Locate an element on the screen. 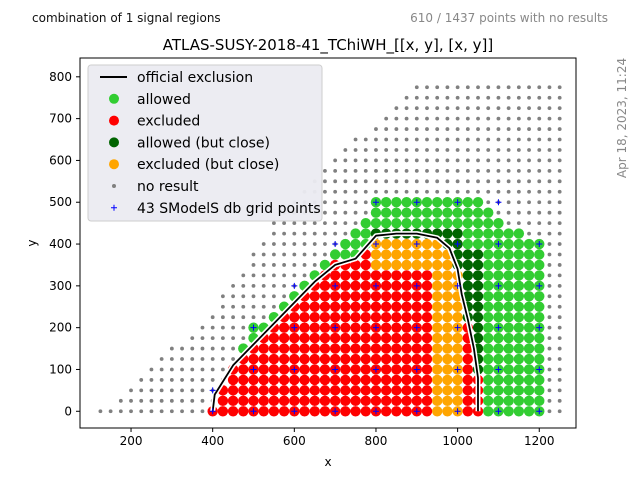  x-tick-label: 800 is located at coordinates (376, 441).